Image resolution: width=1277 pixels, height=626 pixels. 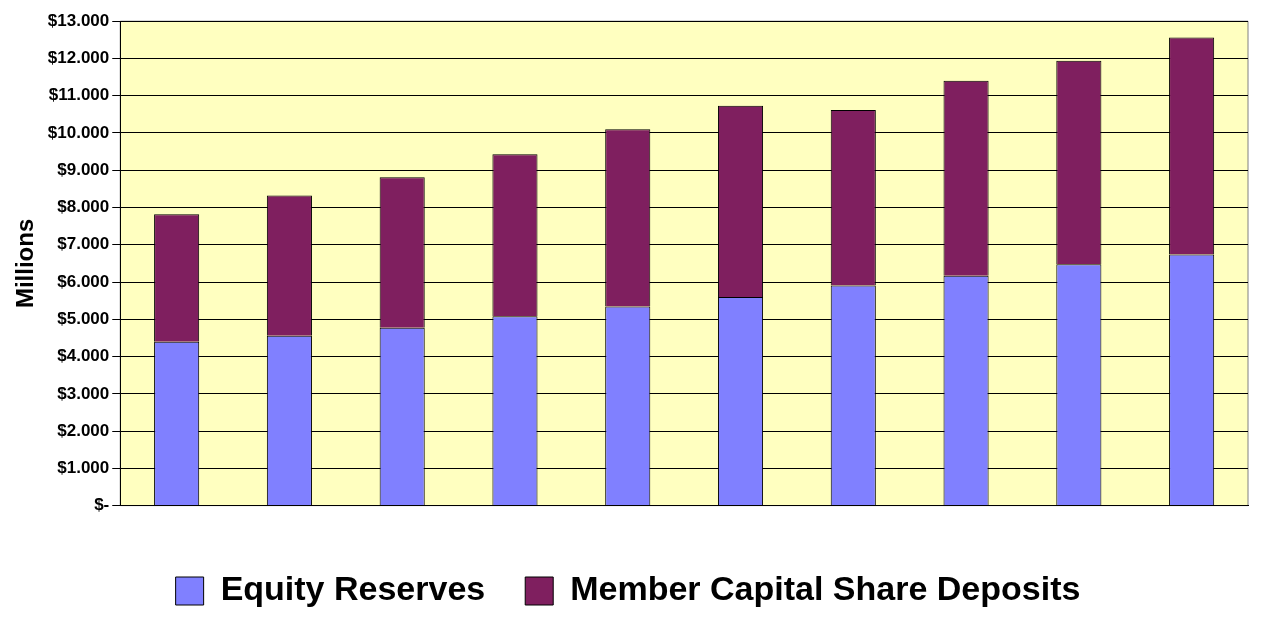 I want to click on y-tick-label: $9.000, so click(x=83, y=169).